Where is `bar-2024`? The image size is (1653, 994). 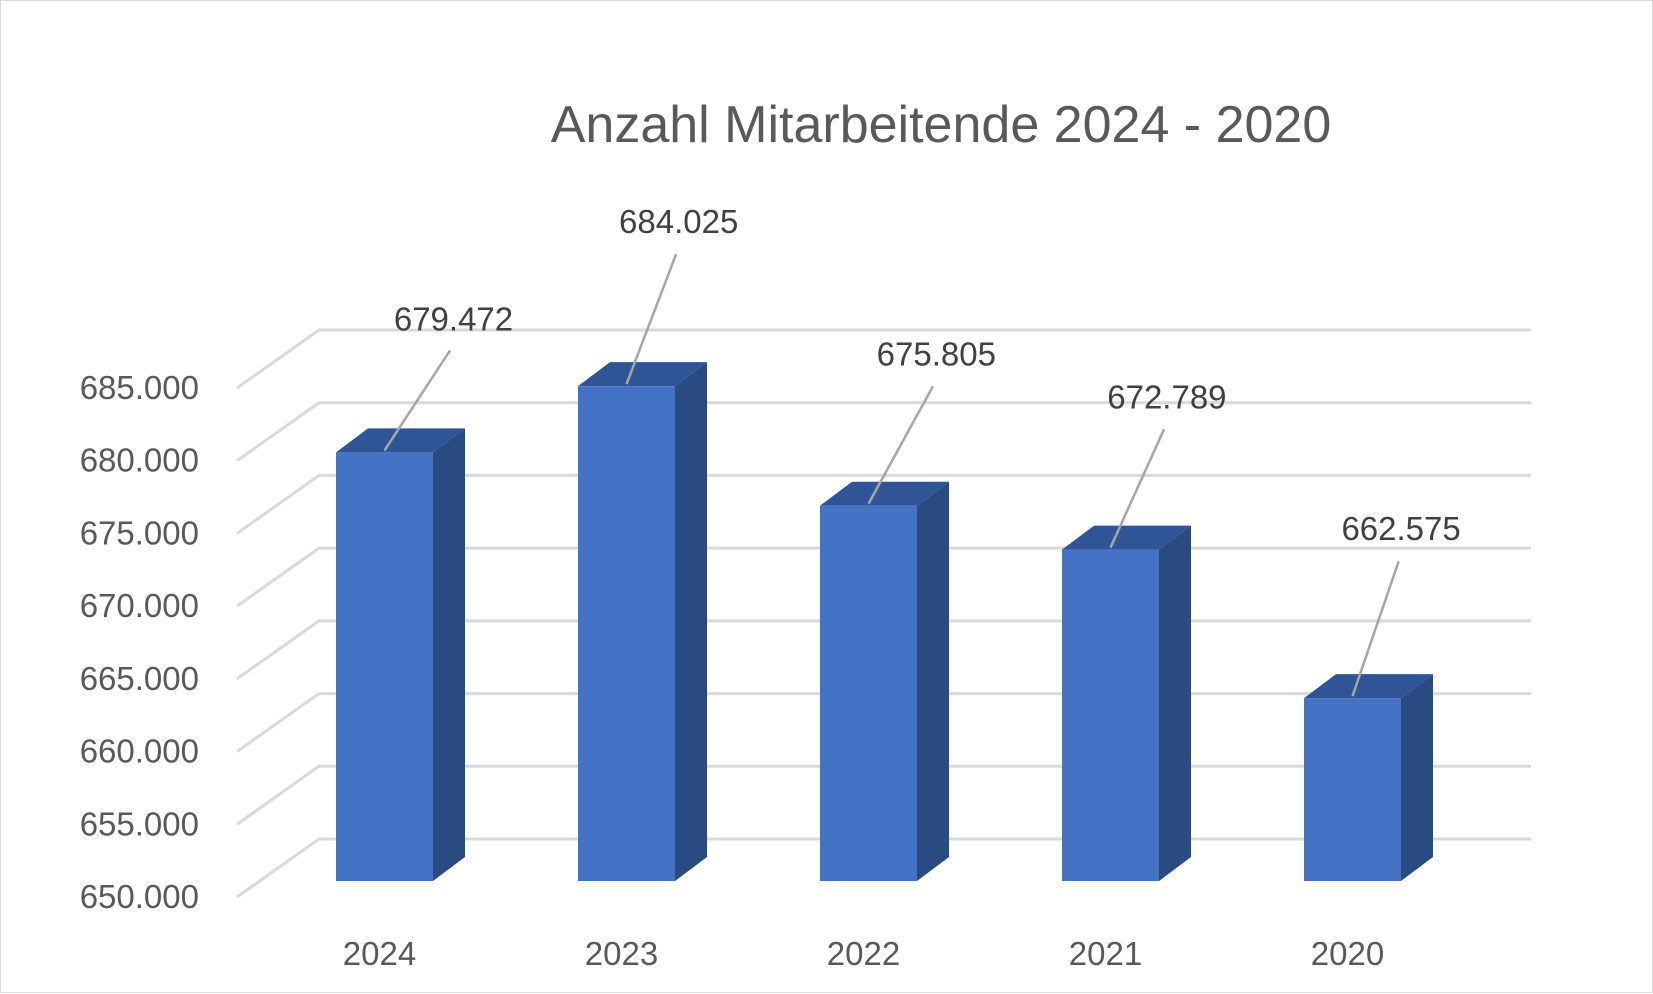
bar-2024 is located at coordinates (400, 654).